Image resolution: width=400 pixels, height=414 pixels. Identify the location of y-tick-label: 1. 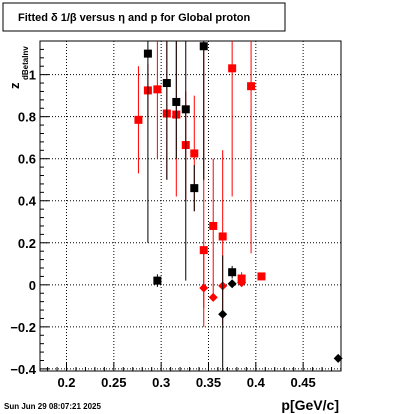
(32, 75).